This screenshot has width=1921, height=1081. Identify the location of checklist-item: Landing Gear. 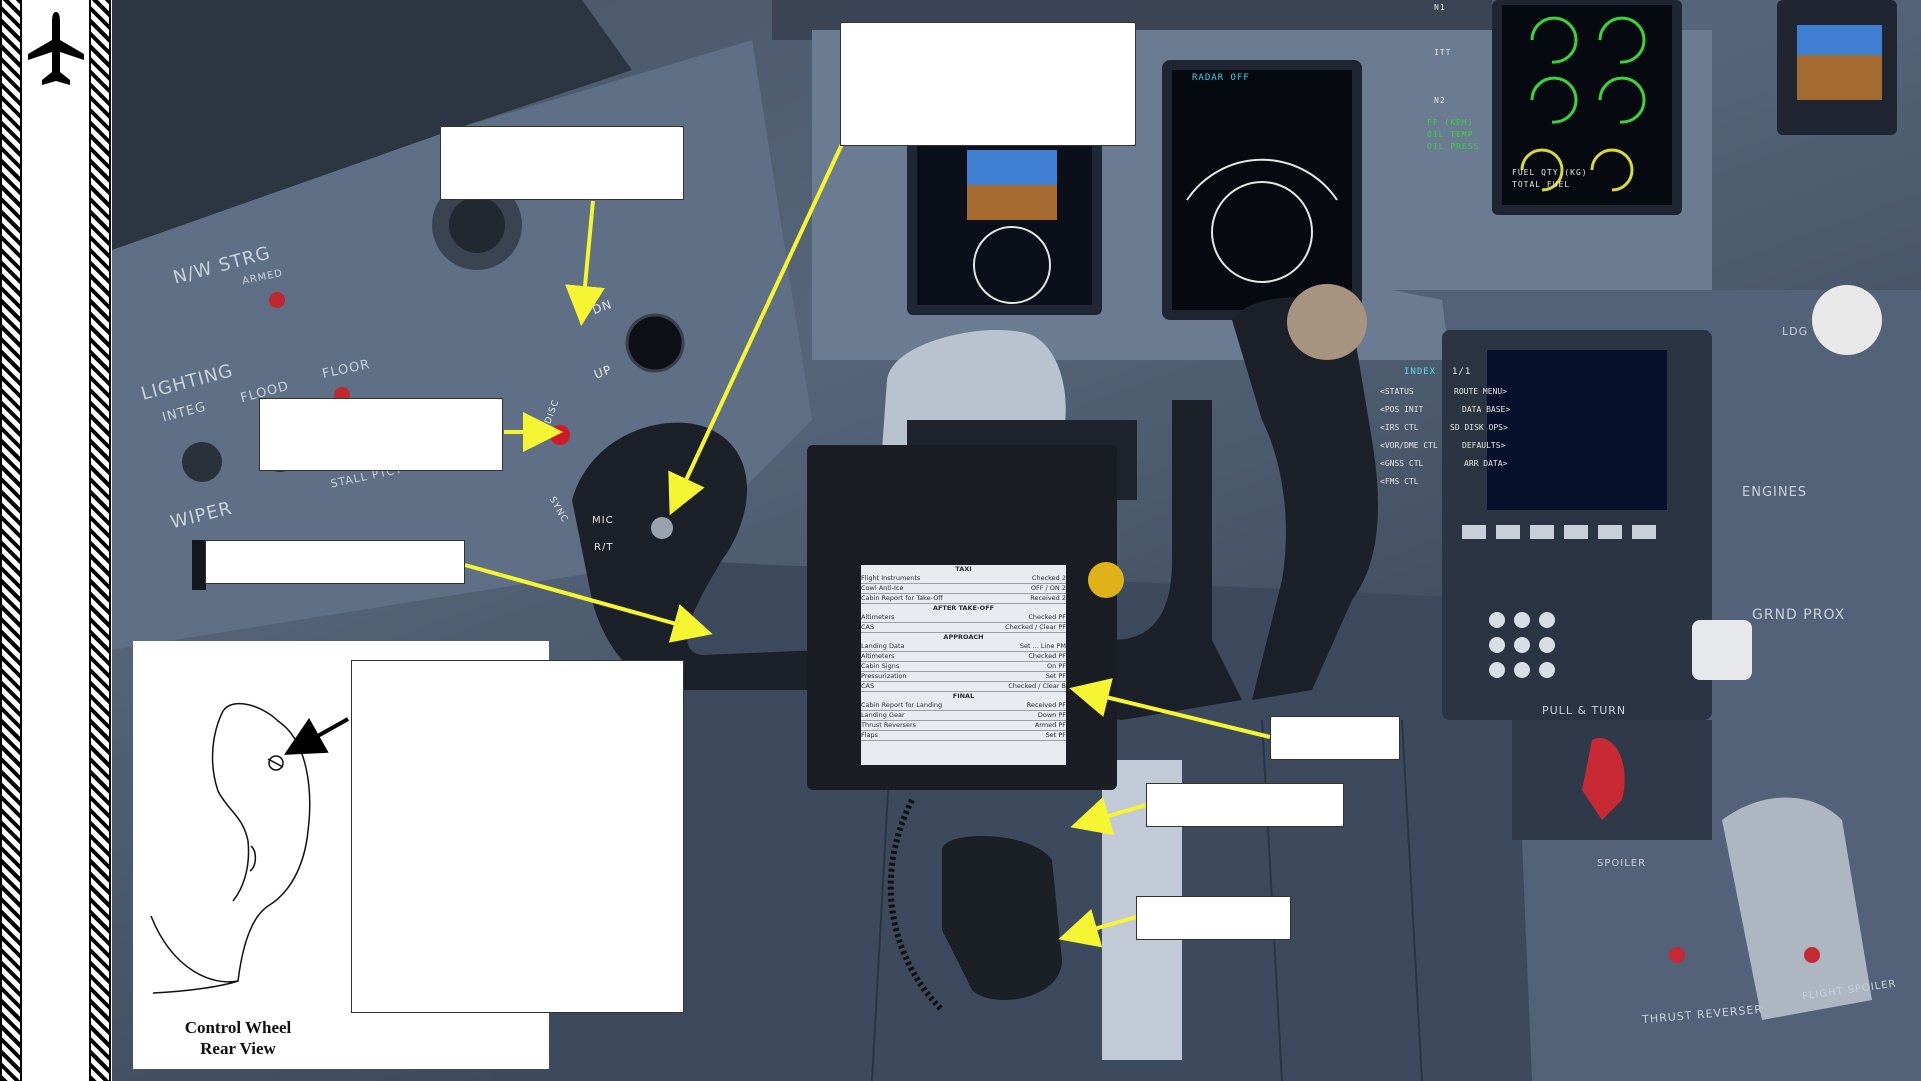
(883, 715).